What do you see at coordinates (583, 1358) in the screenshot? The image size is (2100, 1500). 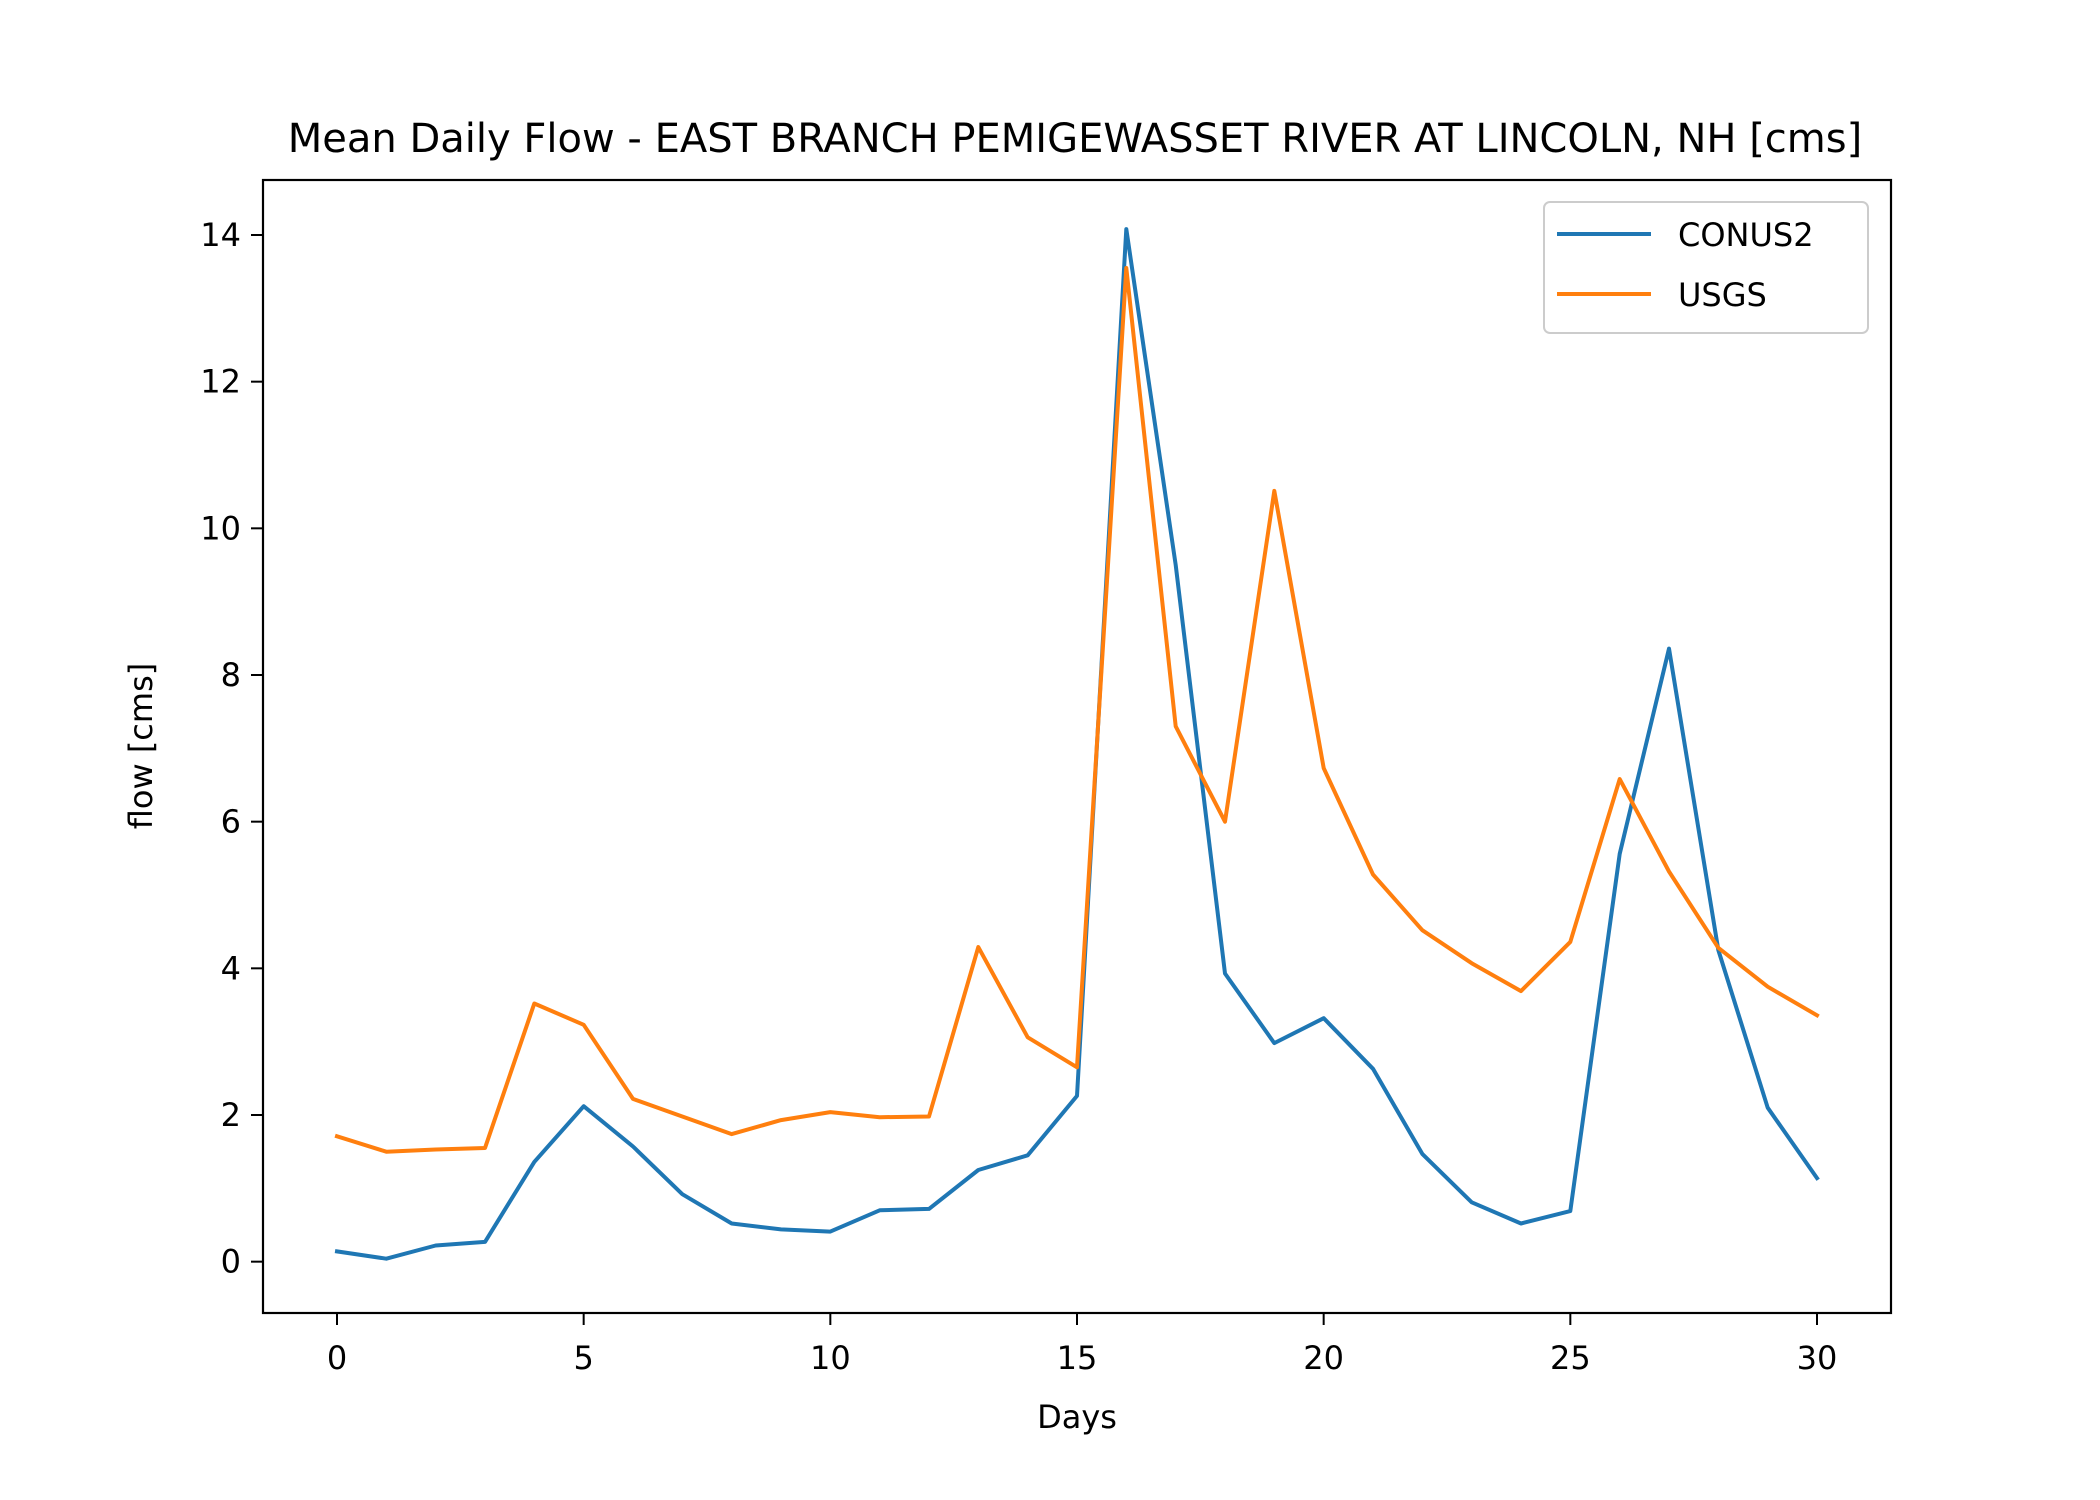 I see `x-tick-label: 5` at bounding box center [583, 1358].